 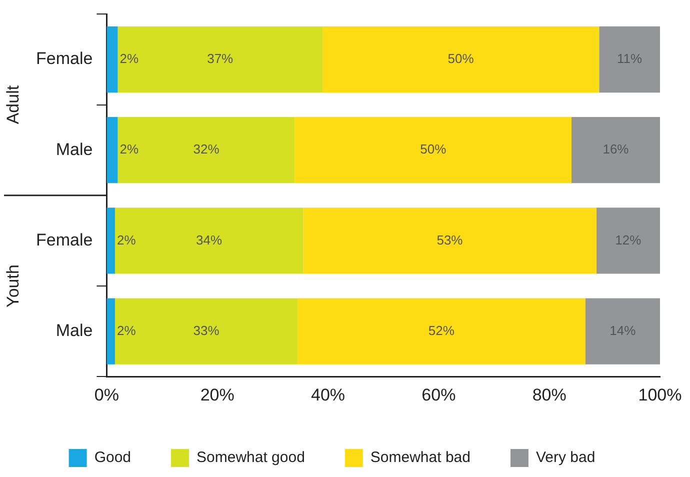 What do you see at coordinates (113, 457) in the screenshot?
I see `legend-label: Good` at bounding box center [113, 457].